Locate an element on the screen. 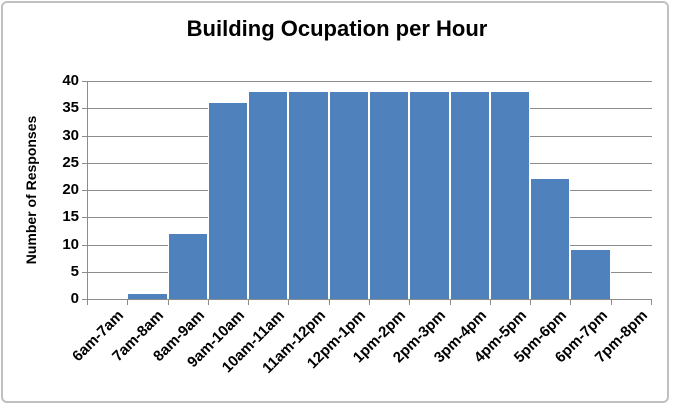 The height and width of the screenshot is (408, 674). y-tick-label: 0 is located at coordinates (74, 298).